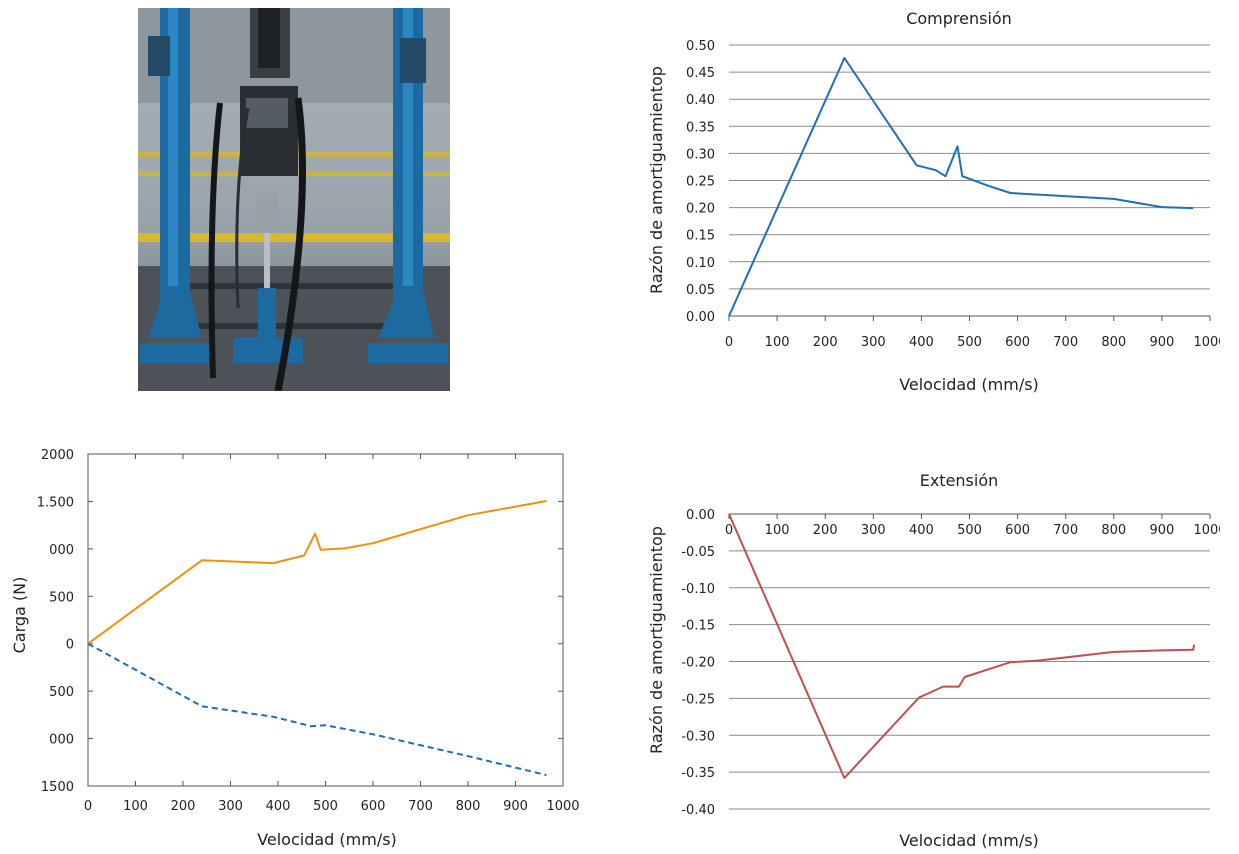  What do you see at coordinates (19, 615) in the screenshot?
I see `y-axis-title: Carga (N)` at bounding box center [19, 615].